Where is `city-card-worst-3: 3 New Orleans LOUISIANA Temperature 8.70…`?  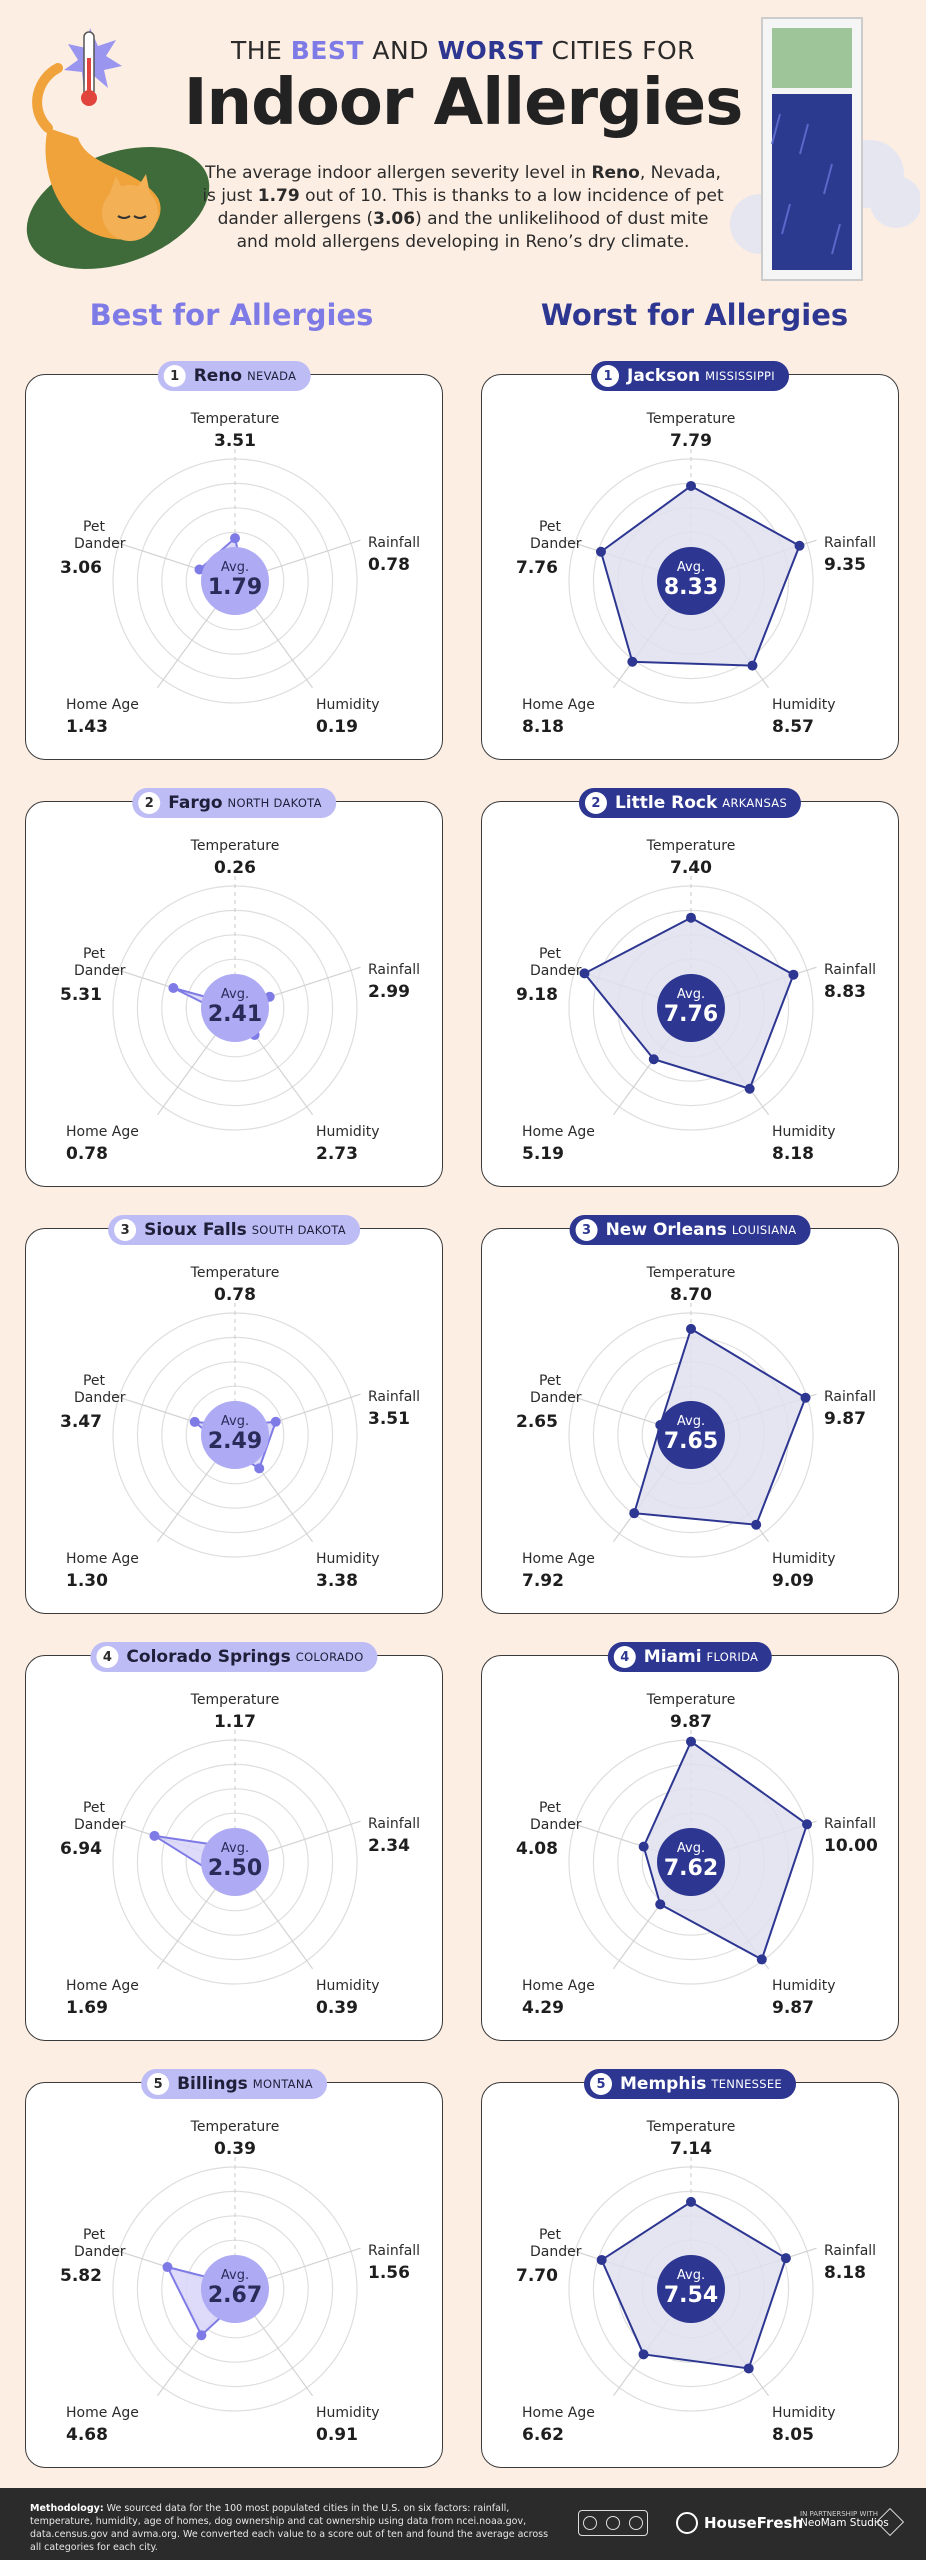 city-card-worst-3: 3 New Orleans LOUISIANA Temperature 8.70… is located at coordinates (690, 1414).